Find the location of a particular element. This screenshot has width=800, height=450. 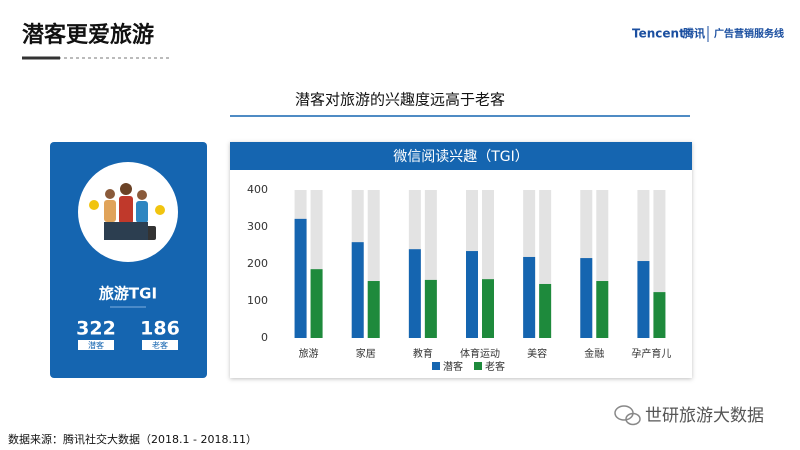

brand: Tencent is located at coordinates (658, 34).